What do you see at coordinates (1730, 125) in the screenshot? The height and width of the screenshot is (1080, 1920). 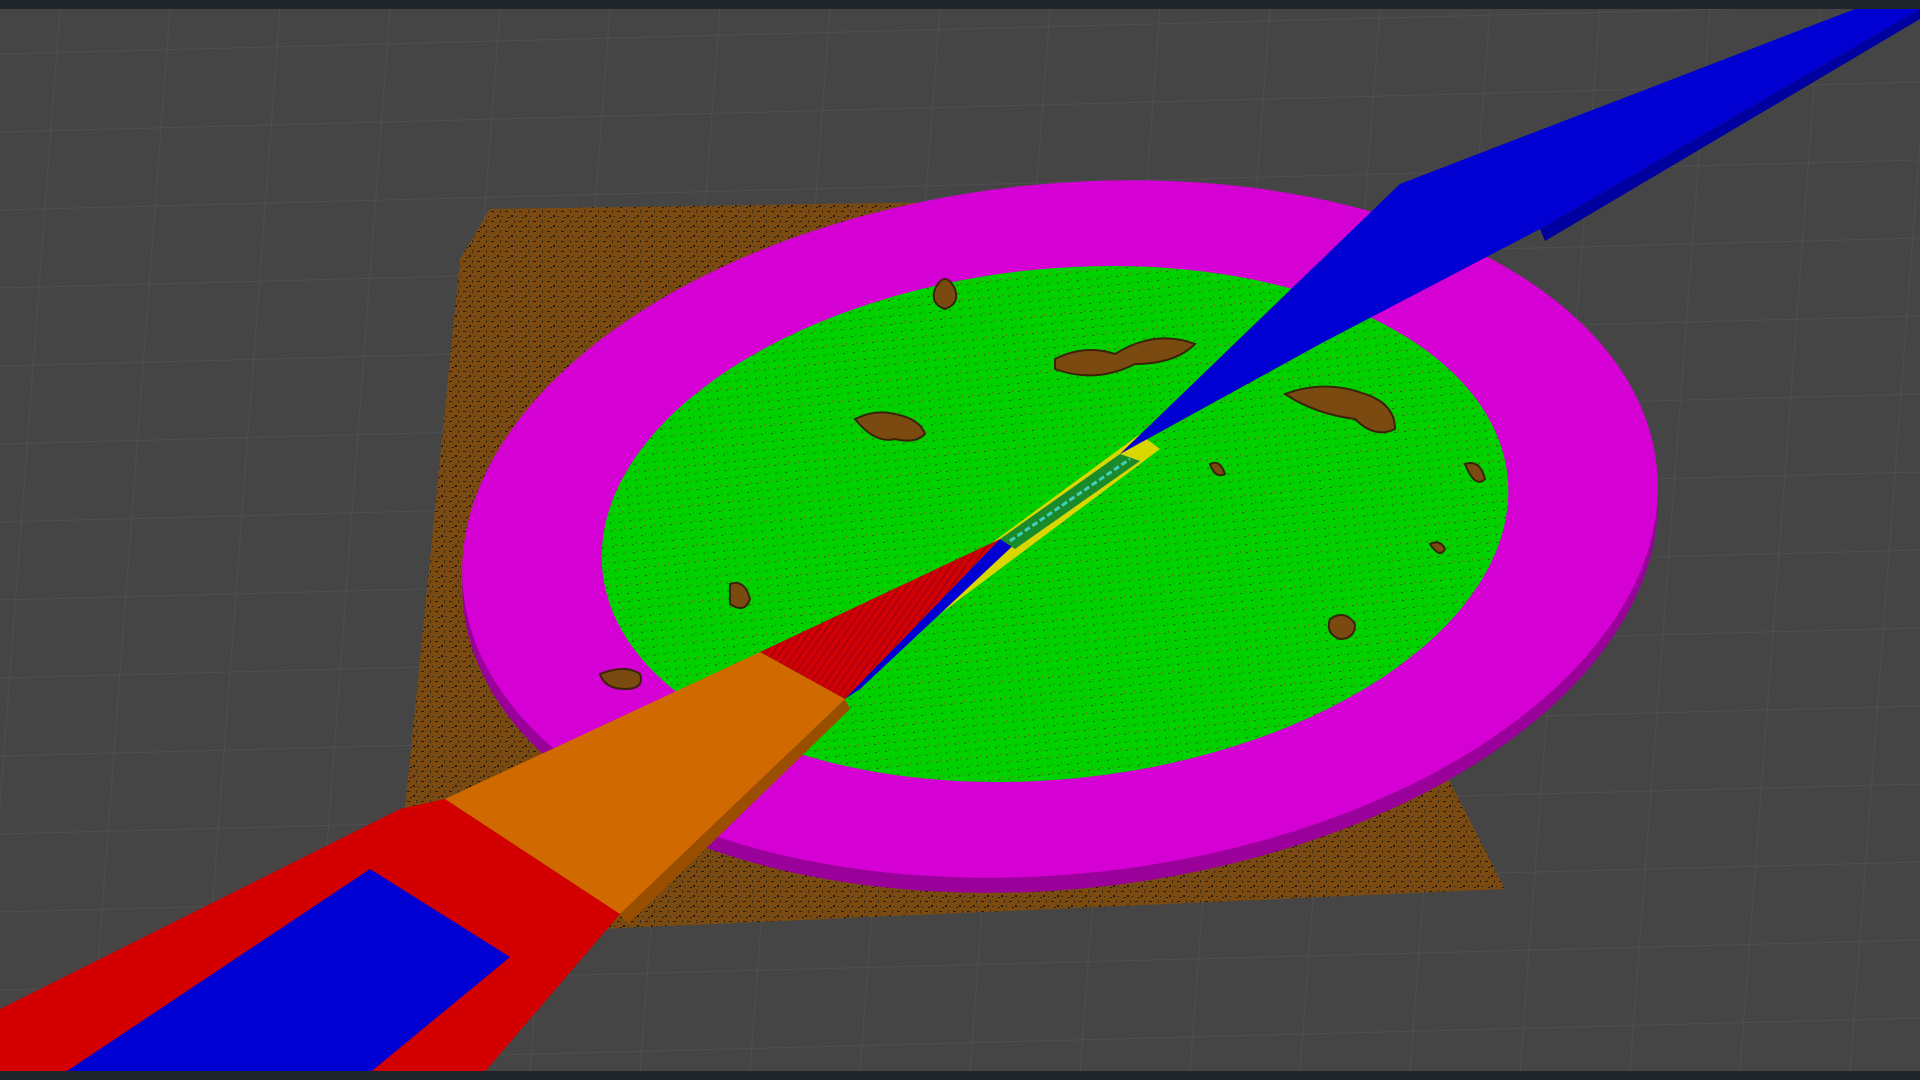 I see `path-segment-far-blue-side` at bounding box center [1730, 125].